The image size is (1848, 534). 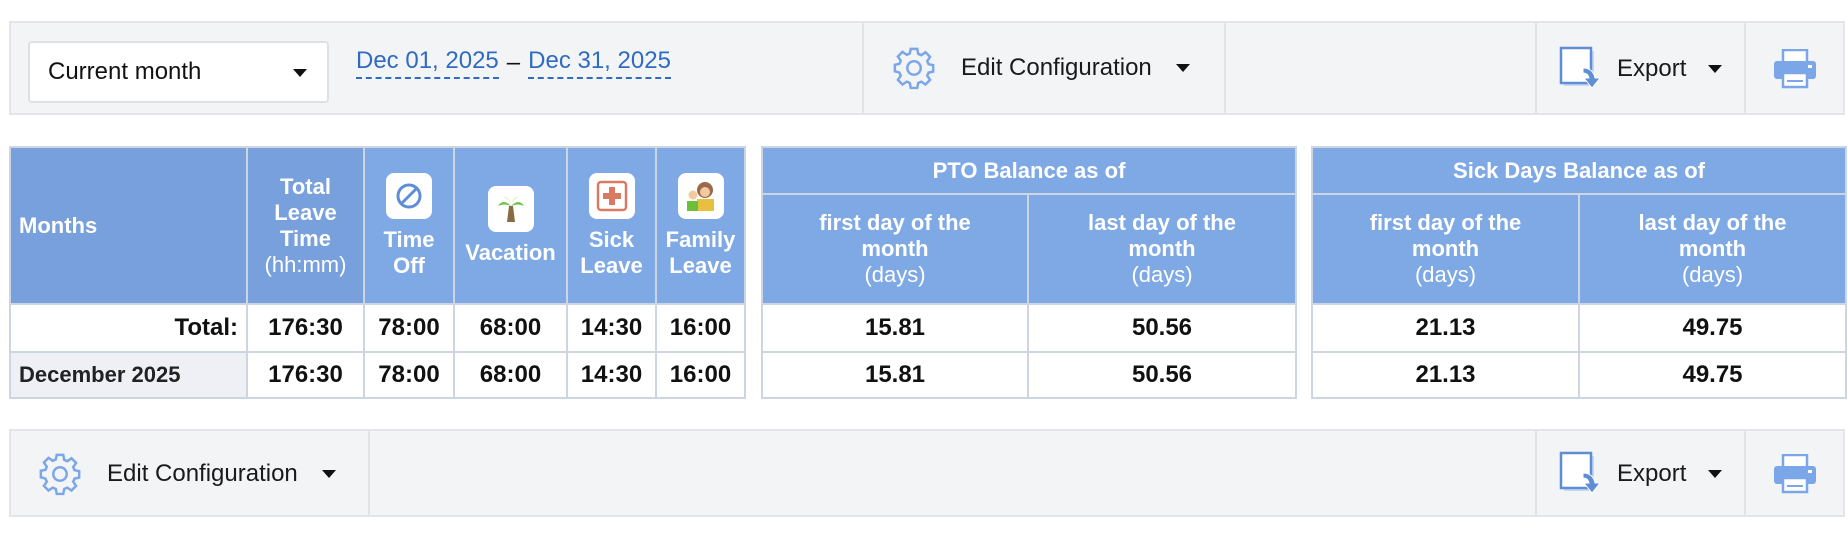 What do you see at coordinates (128, 225) in the screenshot?
I see `header-months: Months` at bounding box center [128, 225].